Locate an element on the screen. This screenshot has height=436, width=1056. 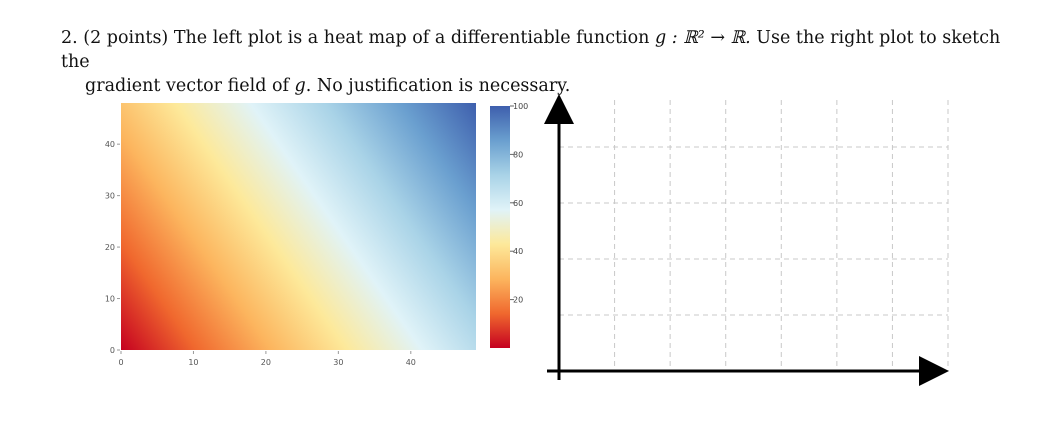
y-tick-label: 0 is located at coordinates (112, 350).